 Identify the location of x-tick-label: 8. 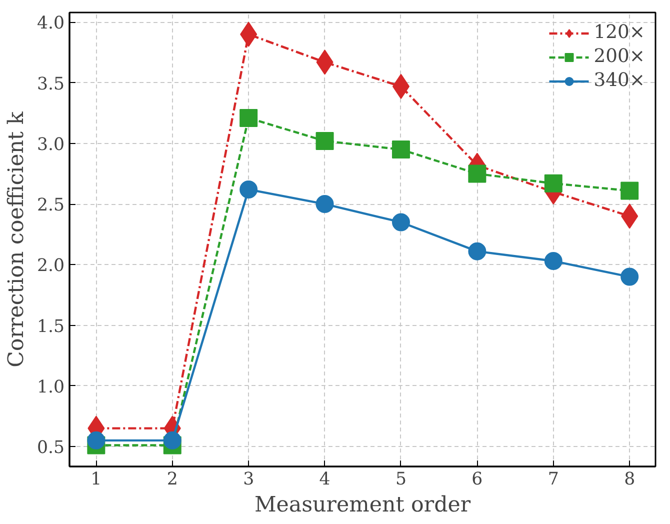
(630, 480).